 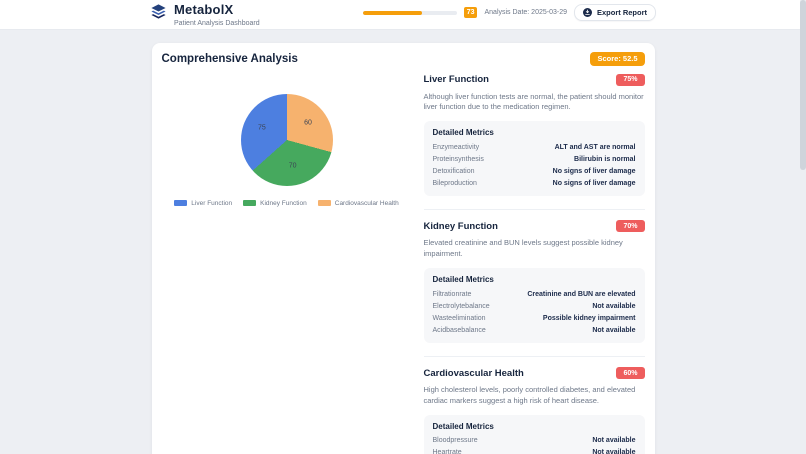 I want to click on legend-label: Kidney Function, so click(x=283, y=203).